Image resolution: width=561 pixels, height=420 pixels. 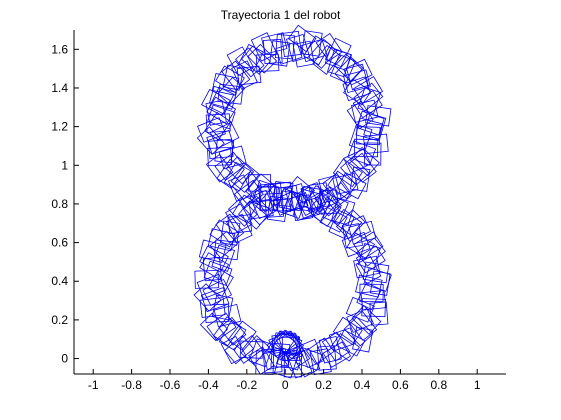 I want to click on chart-title: Trayectoria 1 del robot, so click(x=280, y=15).